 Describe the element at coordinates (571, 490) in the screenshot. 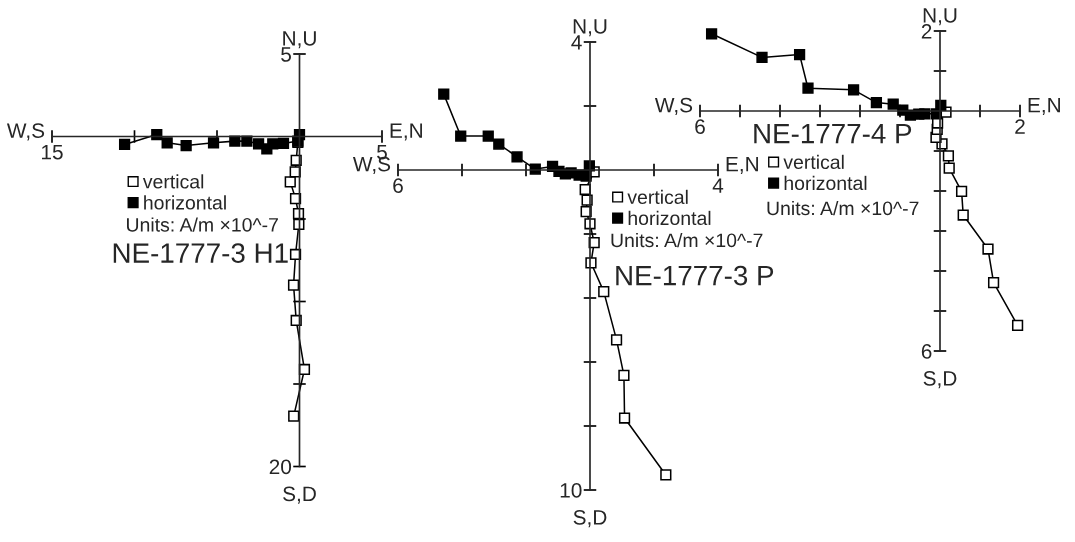

I see `y-tick-label: 10` at that location.